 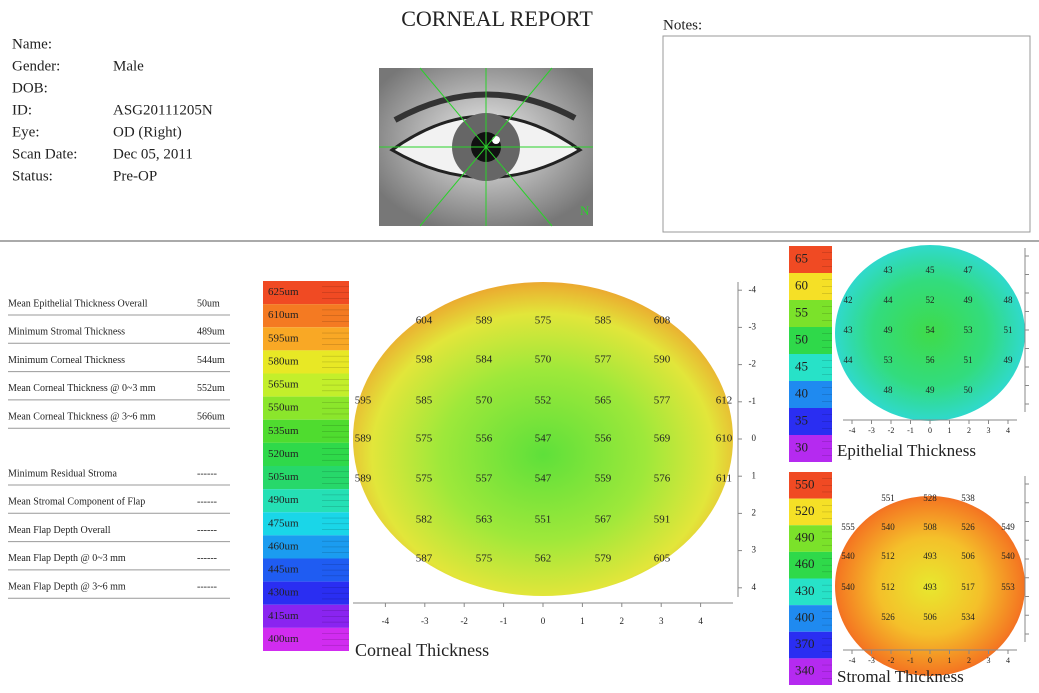 I want to click on map-value: 608, so click(x=662, y=321).